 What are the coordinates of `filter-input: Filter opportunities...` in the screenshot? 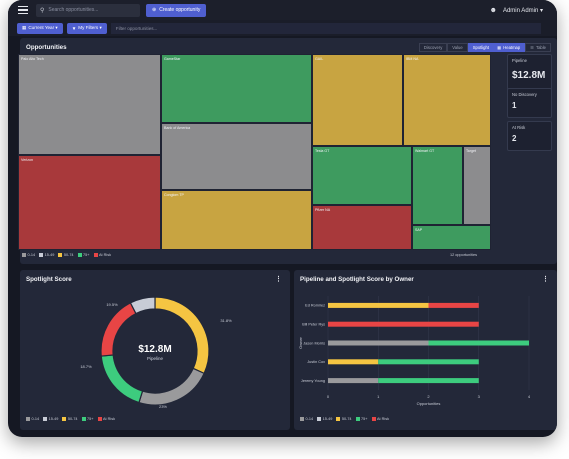 It's located at (325, 28).